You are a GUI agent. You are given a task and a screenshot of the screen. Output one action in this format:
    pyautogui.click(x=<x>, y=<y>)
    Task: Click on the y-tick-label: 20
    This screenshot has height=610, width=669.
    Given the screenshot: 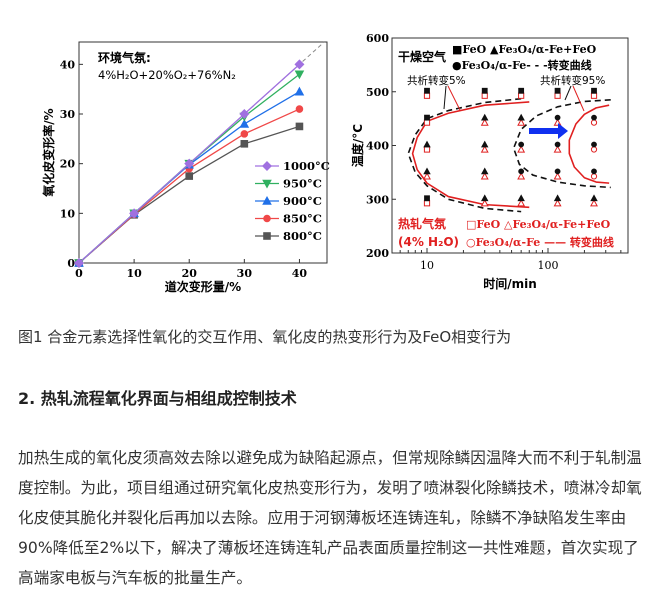 What is the action you would take?
    pyautogui.click(x=68, y=164)
    